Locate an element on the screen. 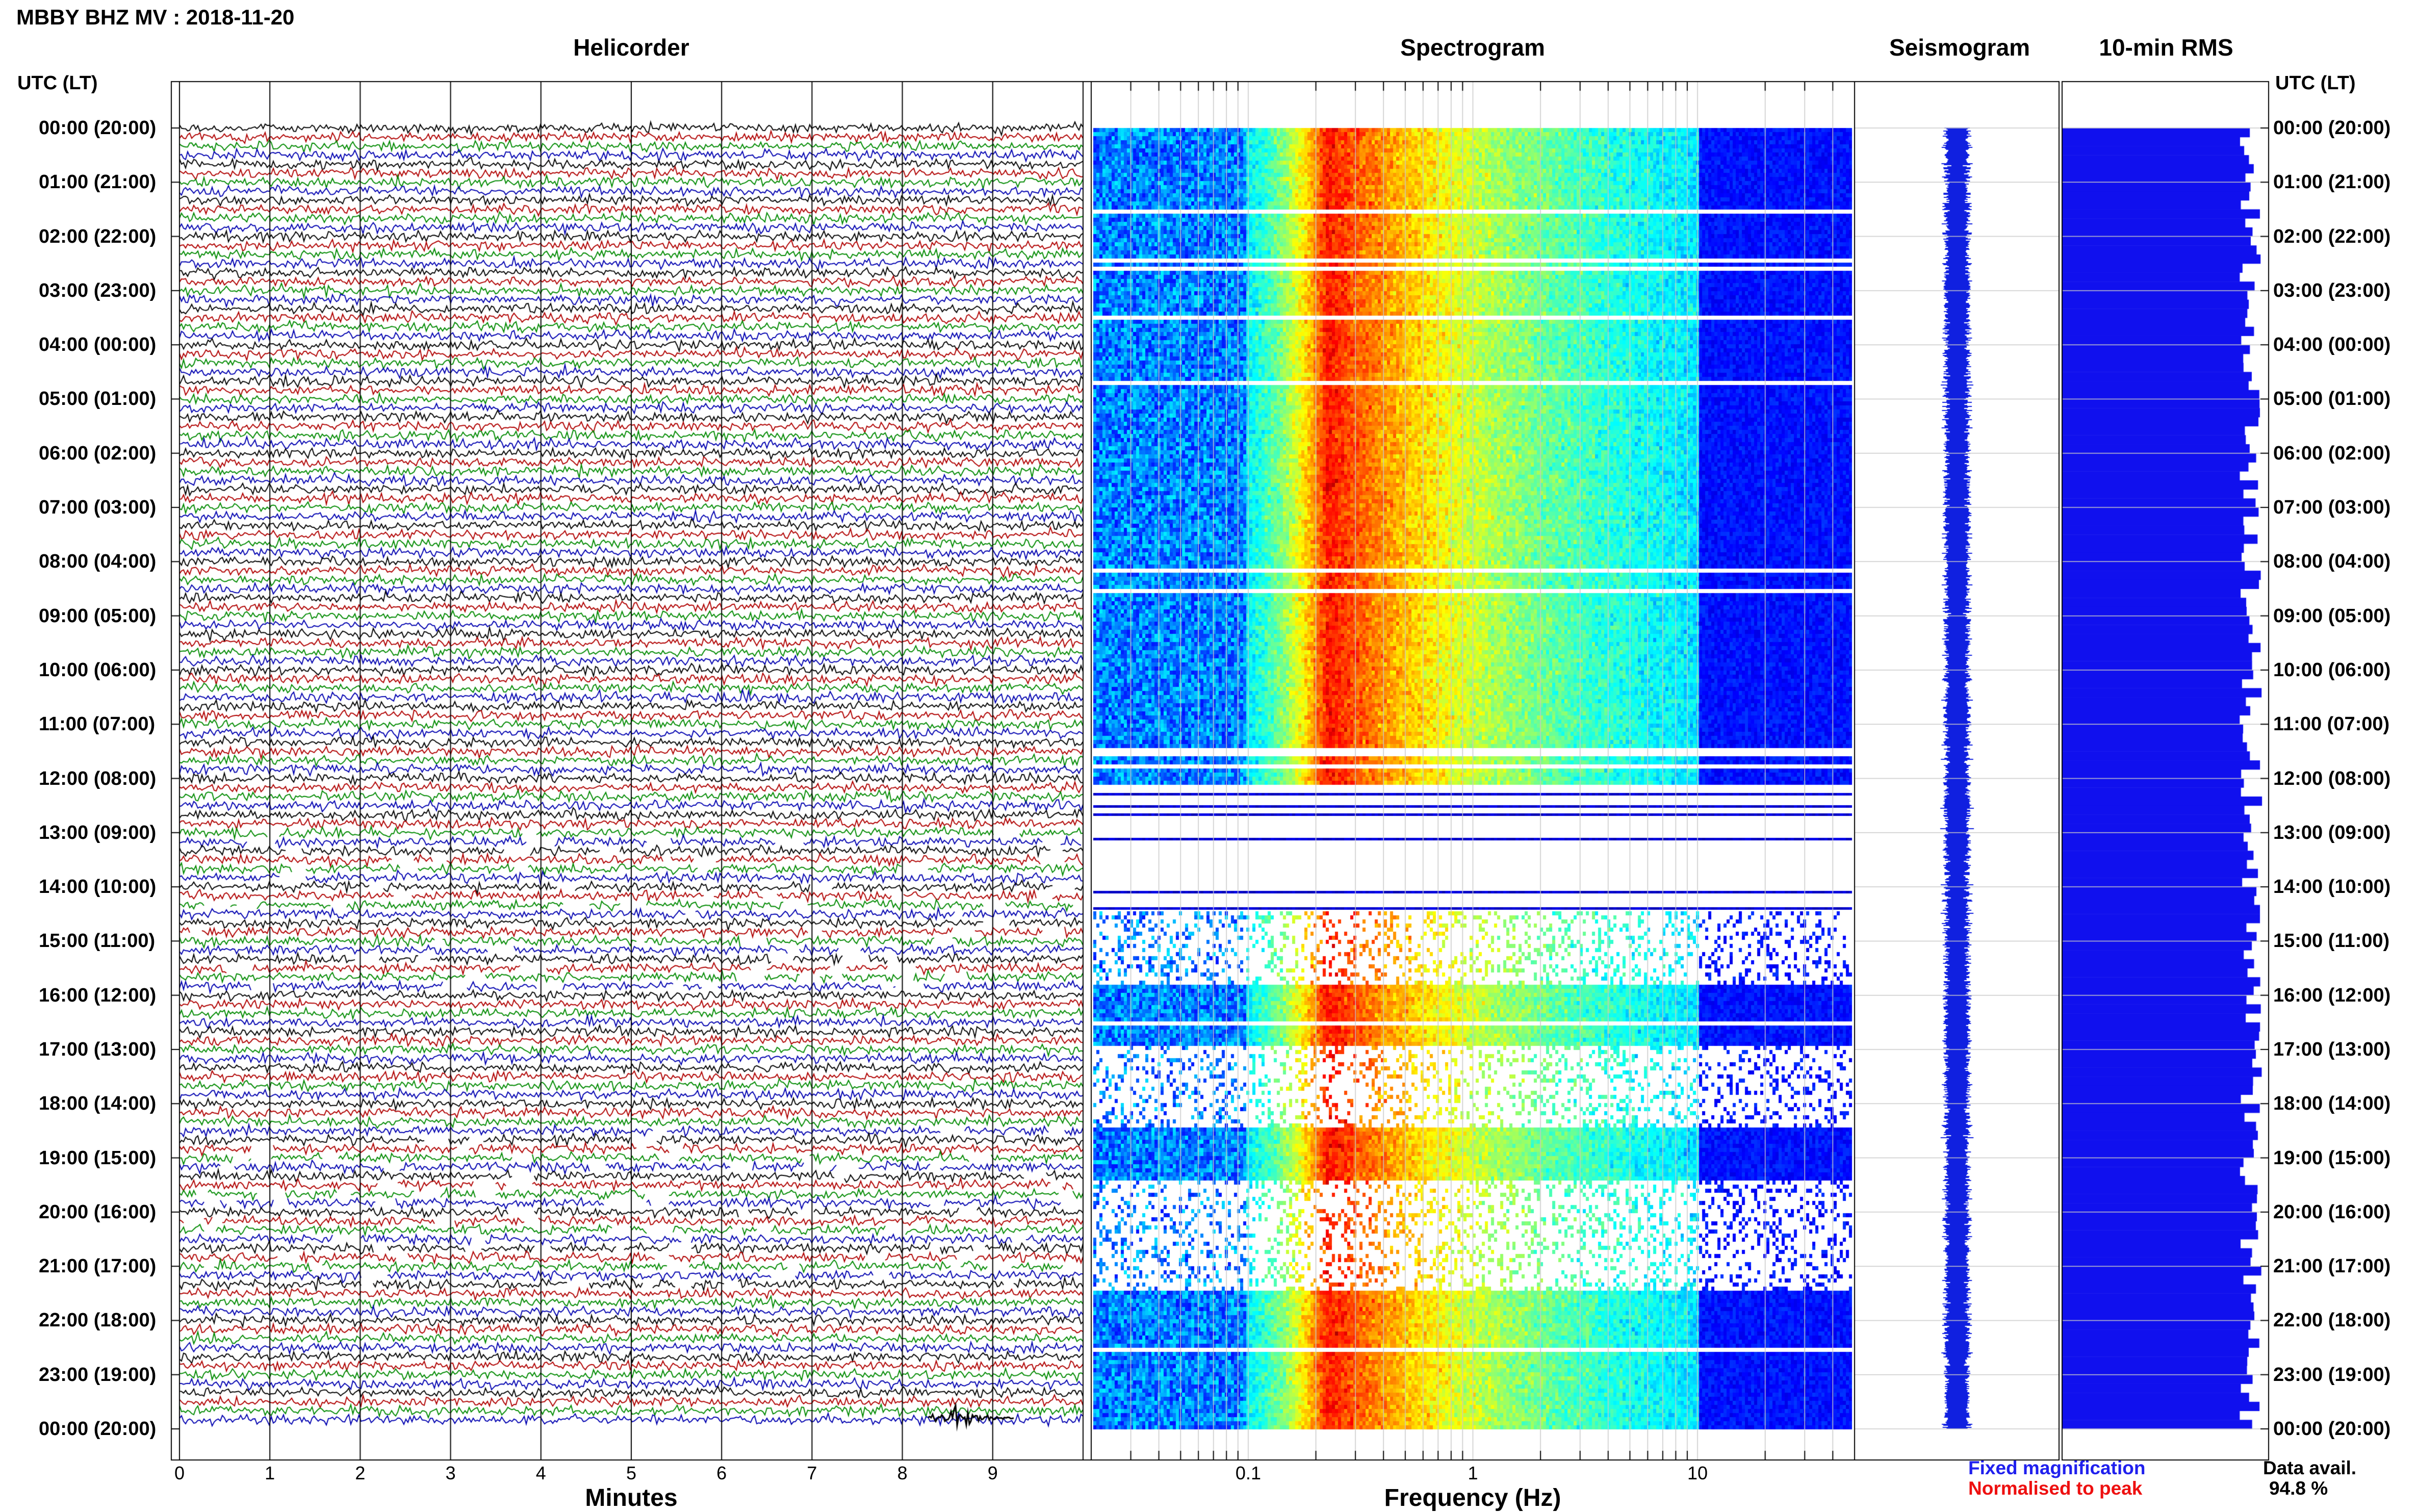  time-tick-right: 06:00 (02:00) is located at coordinates (2332, 453).